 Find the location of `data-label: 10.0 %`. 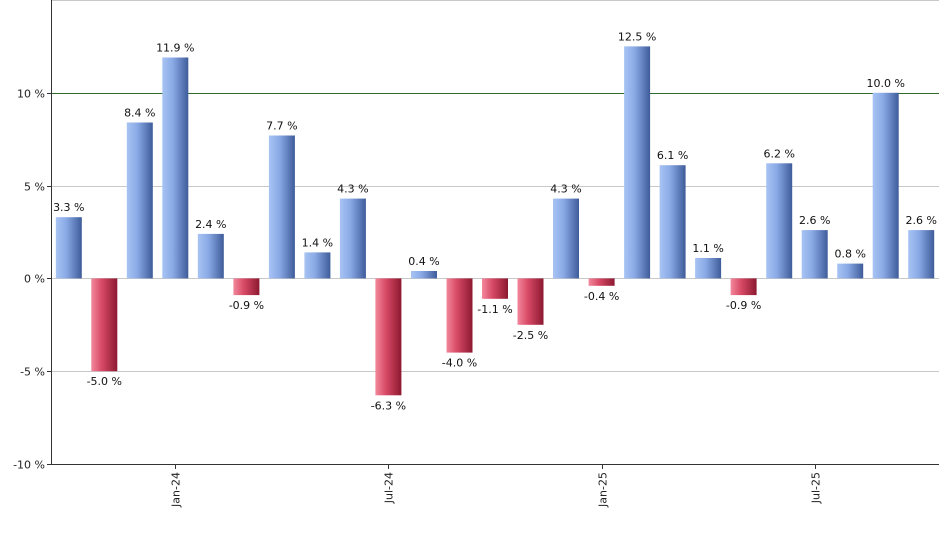

data-label: 10.0 % is located at coordinates (885, 83).